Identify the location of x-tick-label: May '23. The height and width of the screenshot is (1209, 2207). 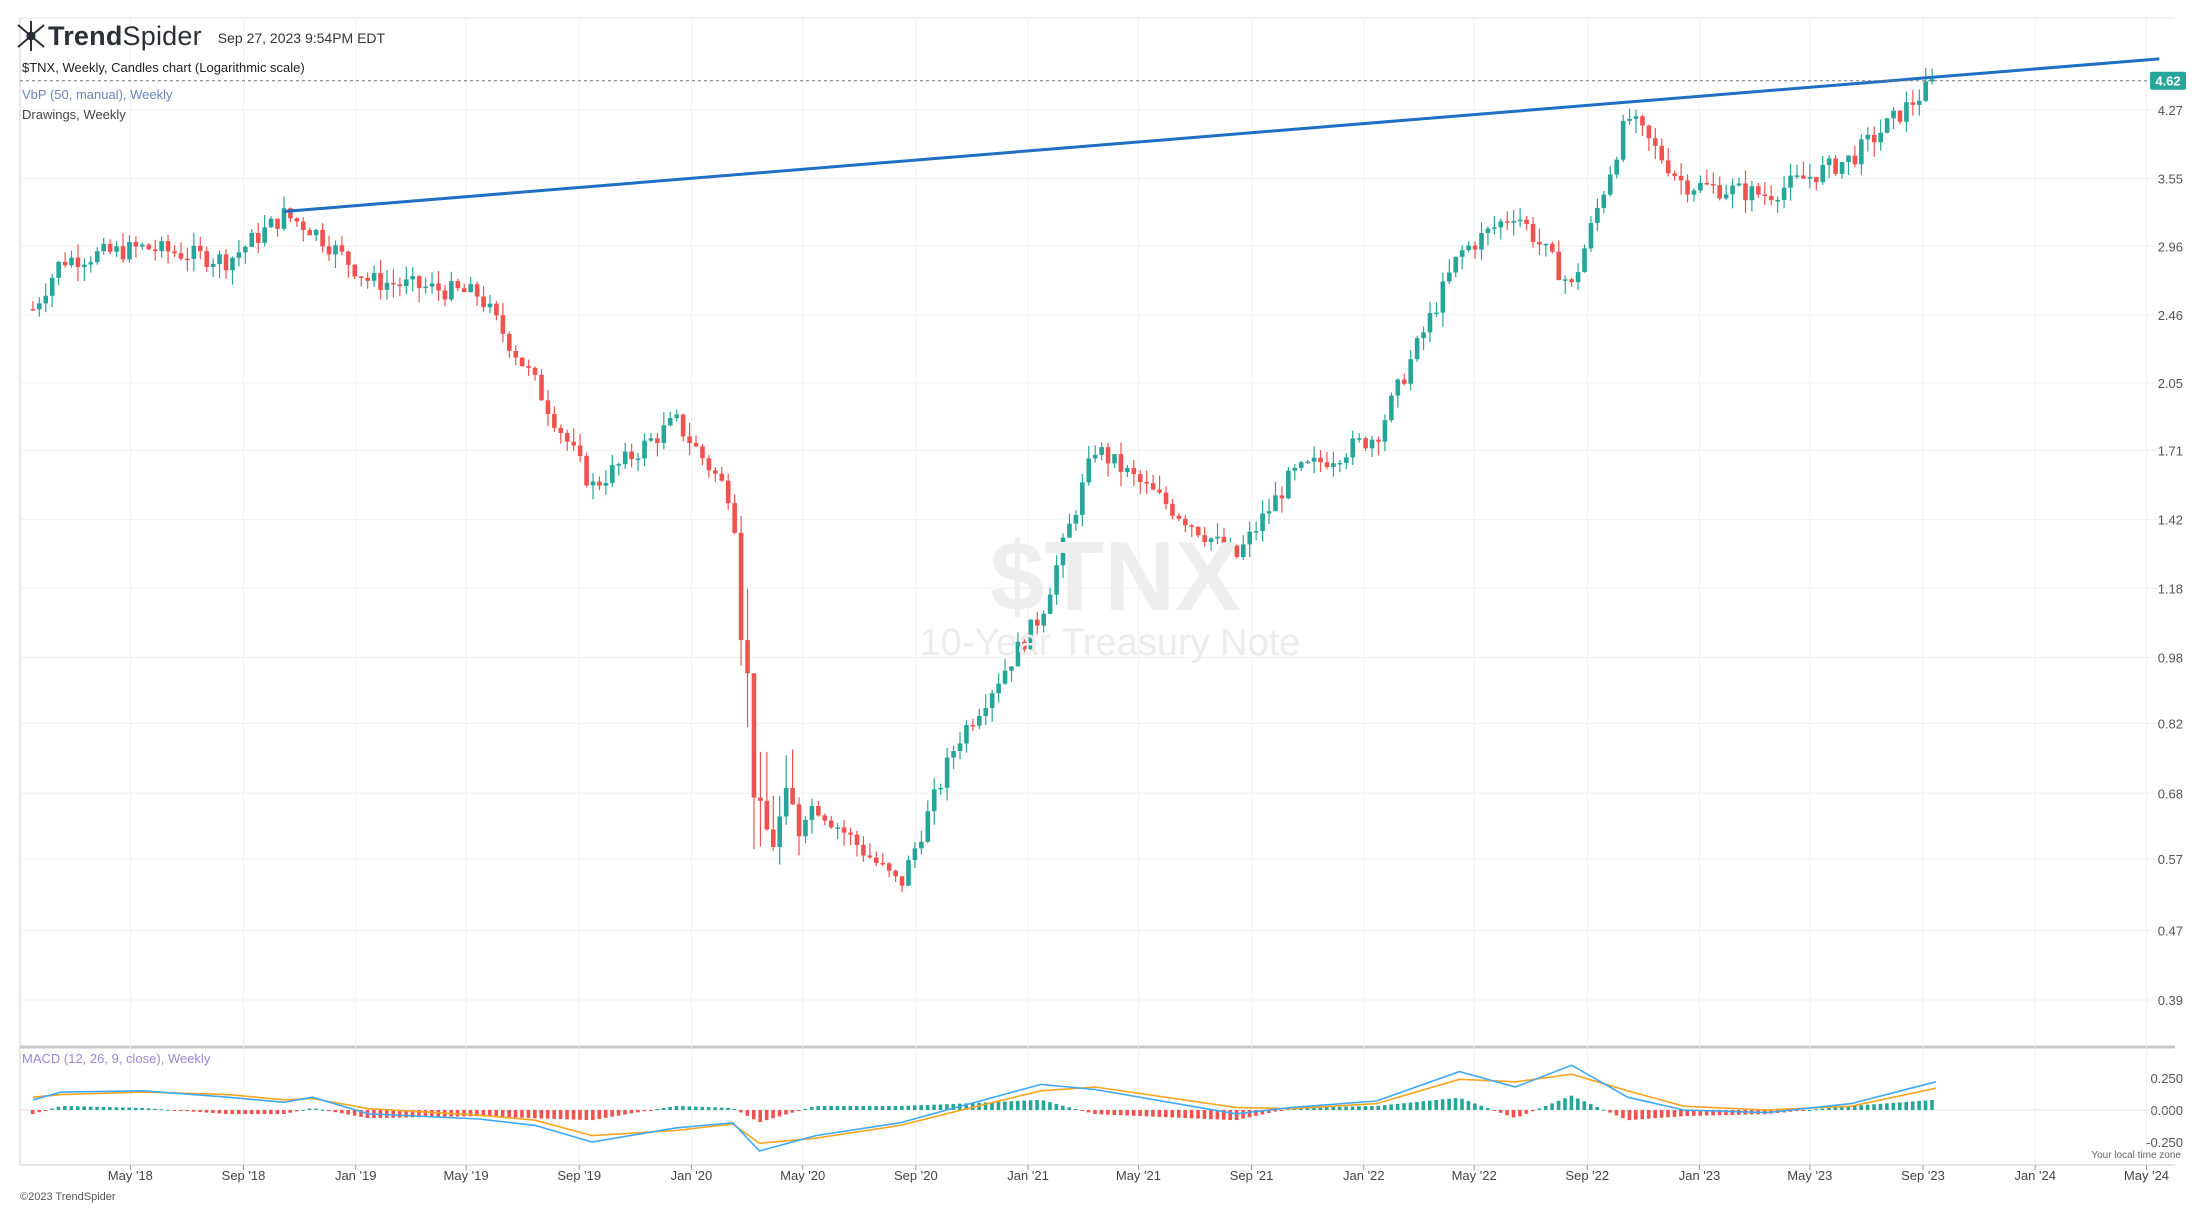
(1809, 1175).